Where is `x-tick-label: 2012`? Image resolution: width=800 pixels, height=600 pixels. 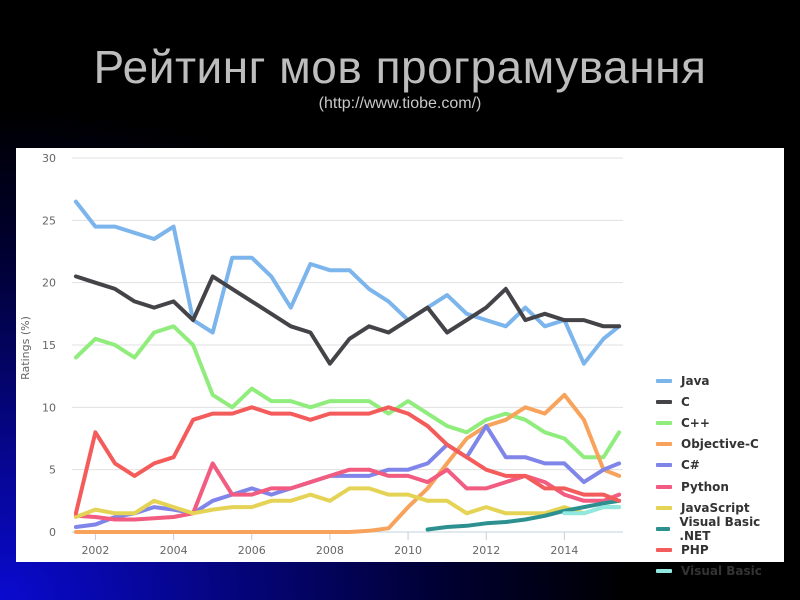
x-tick-label: 2012 is located at coordinates (486, 550).